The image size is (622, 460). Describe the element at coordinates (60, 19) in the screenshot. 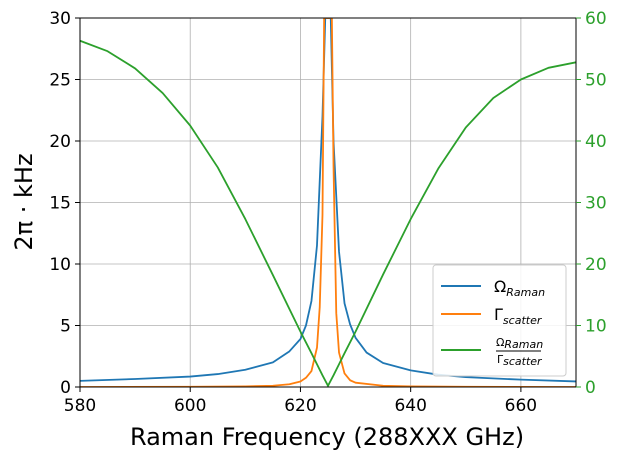

I see `y-tick-label-left: 30` at that location.